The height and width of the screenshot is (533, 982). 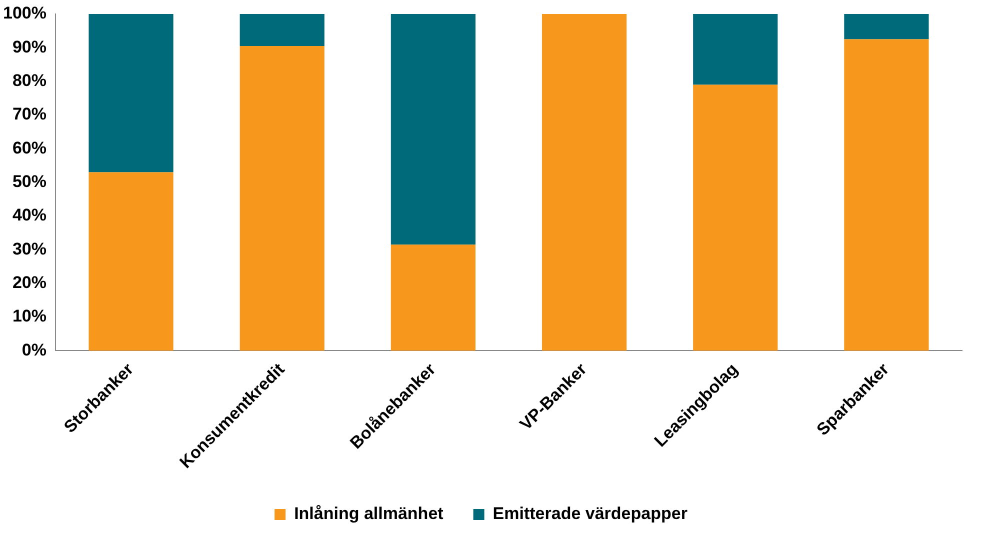 What do you see at coordinates (29, 282) in the screenshot?
I see `y-tick-label: 20%` at bounding box center [29, 282].